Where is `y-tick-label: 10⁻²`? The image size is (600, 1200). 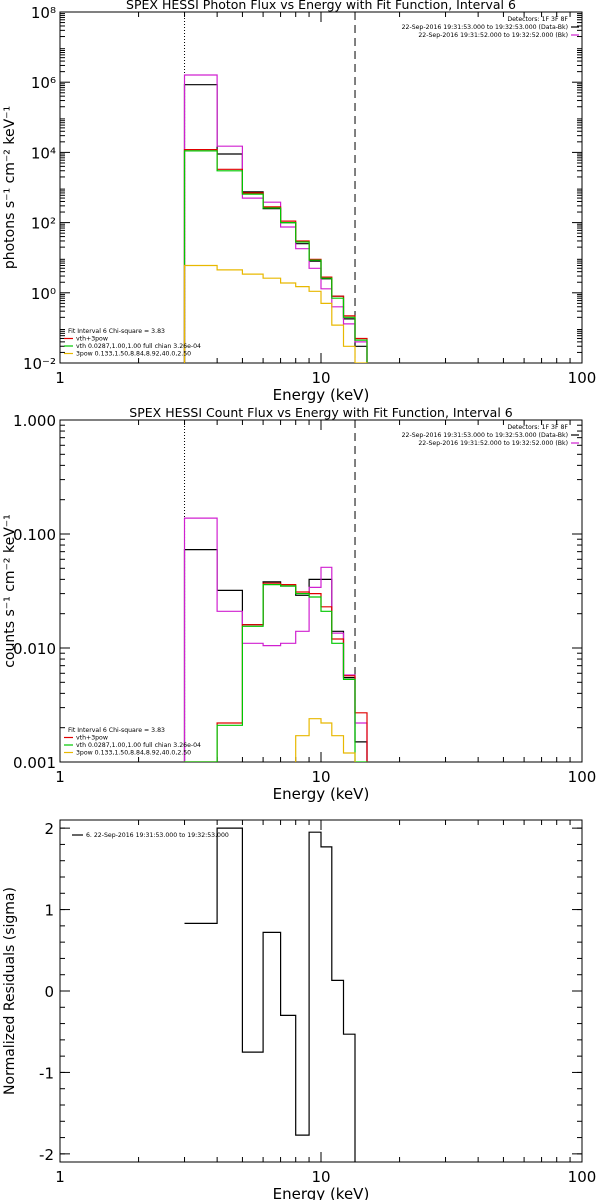
y-tick-label: 10⁻² is located at coordinates (39, 364).